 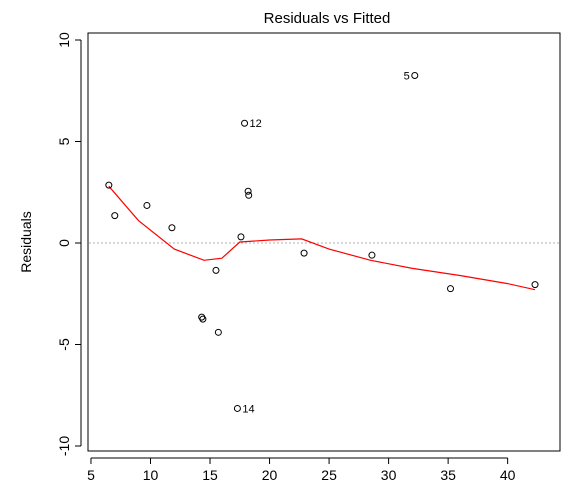 I want to click on x-tick-label: 20, so click(x=270, y=475).